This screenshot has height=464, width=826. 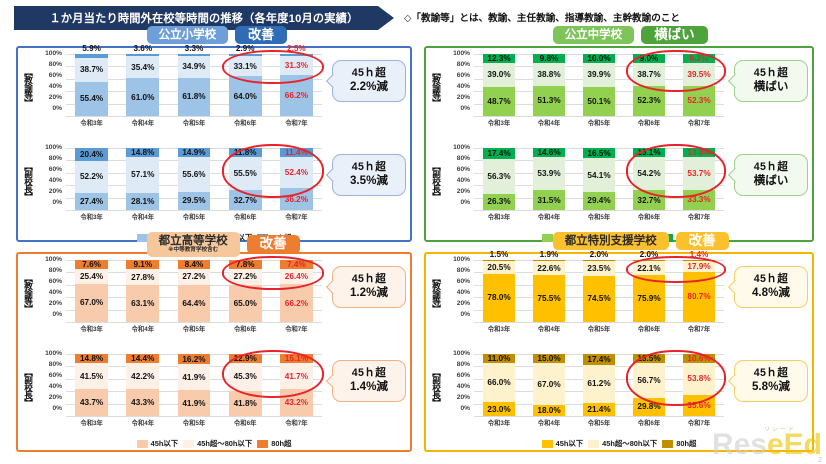 I want to click on bar-column: 20.4% 52.2% 27.4%, so click(x=91, y=179).